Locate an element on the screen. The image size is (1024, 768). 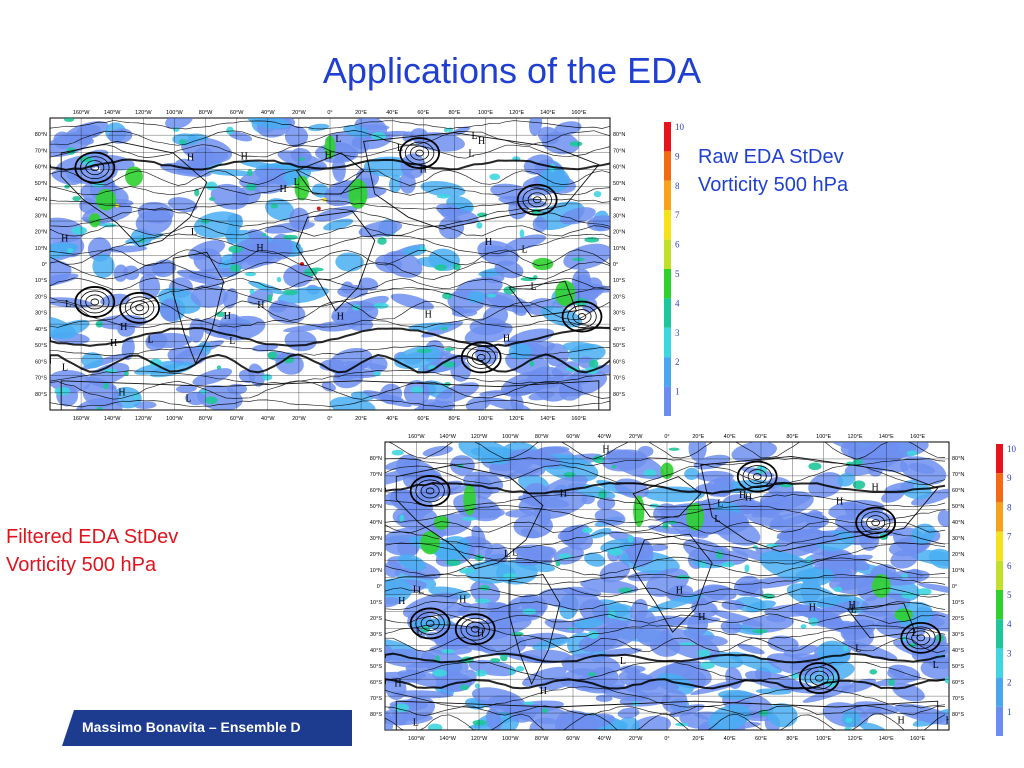
latitude-label: 10°N is located at coordinates (376, 571).